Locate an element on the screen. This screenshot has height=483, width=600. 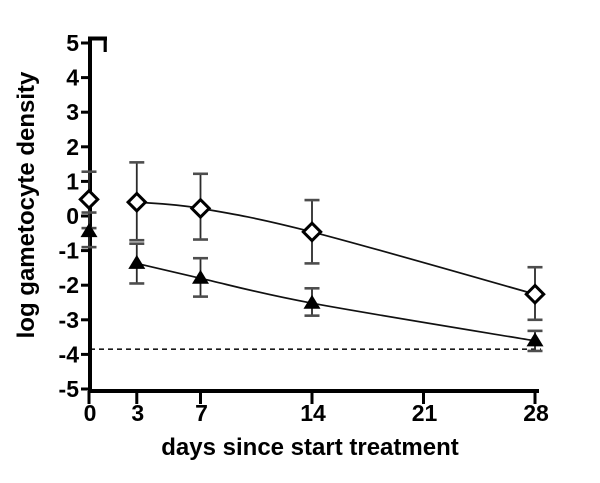
fit-curve-open-diamond-group is located at coordinates (336, 248).